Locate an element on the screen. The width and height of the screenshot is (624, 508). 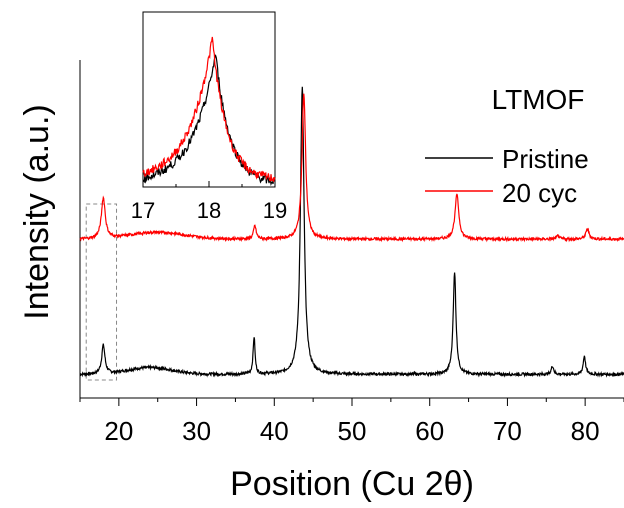
inset-series-group is located at coordinates (209, 111).